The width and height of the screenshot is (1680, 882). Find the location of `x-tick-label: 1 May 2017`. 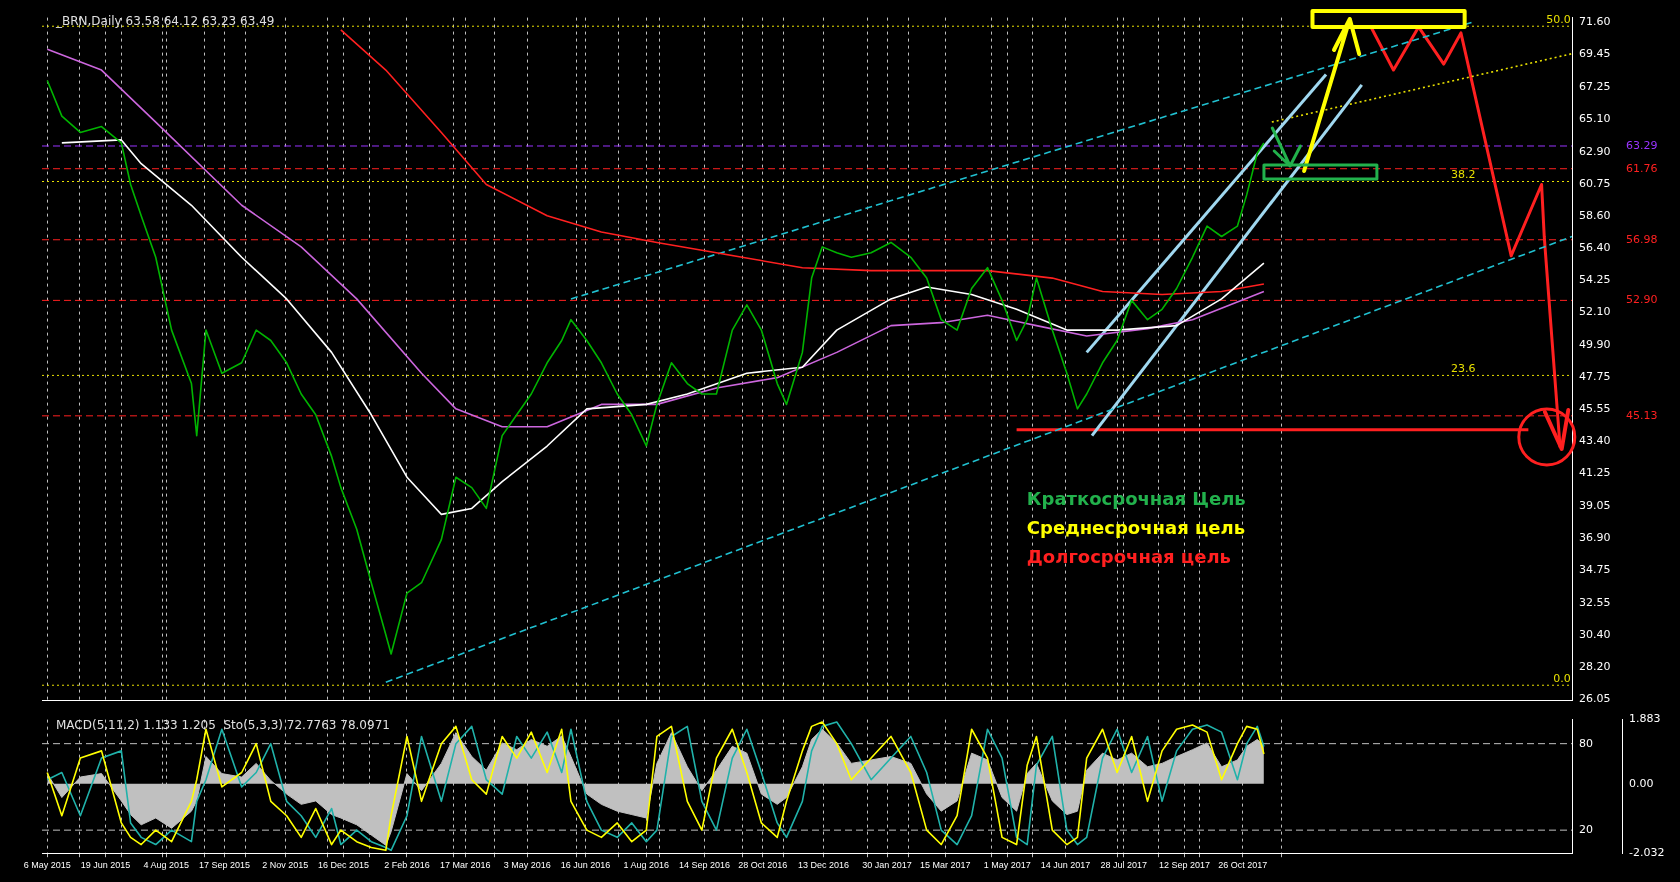

x-tick-label: 1 May 2017 is located at coordinates (1007, 865).